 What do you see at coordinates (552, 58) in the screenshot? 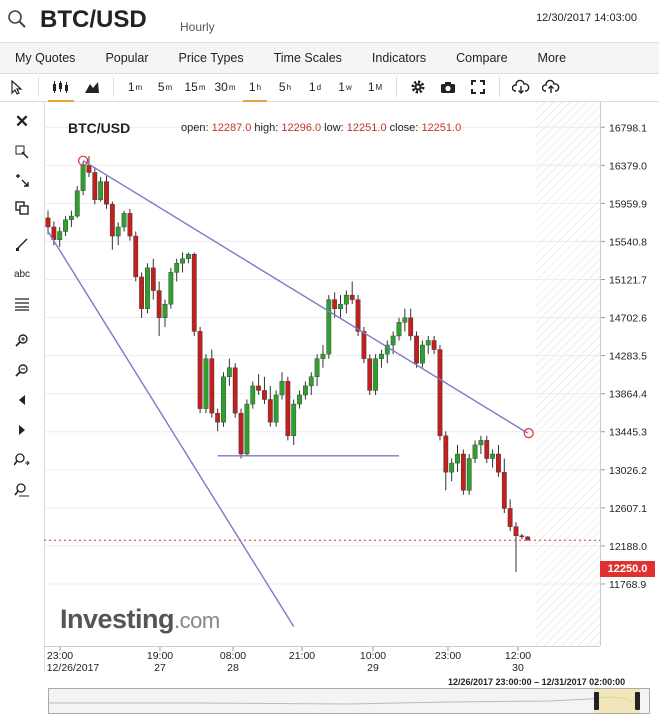
I see `menu-more: More` at bounding box center [552, 58].